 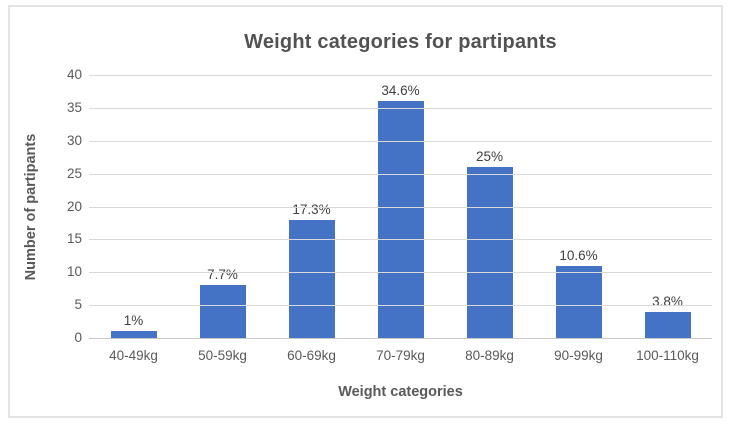 I want to click on bar-slot: 25%, so click(x=489, y=206).